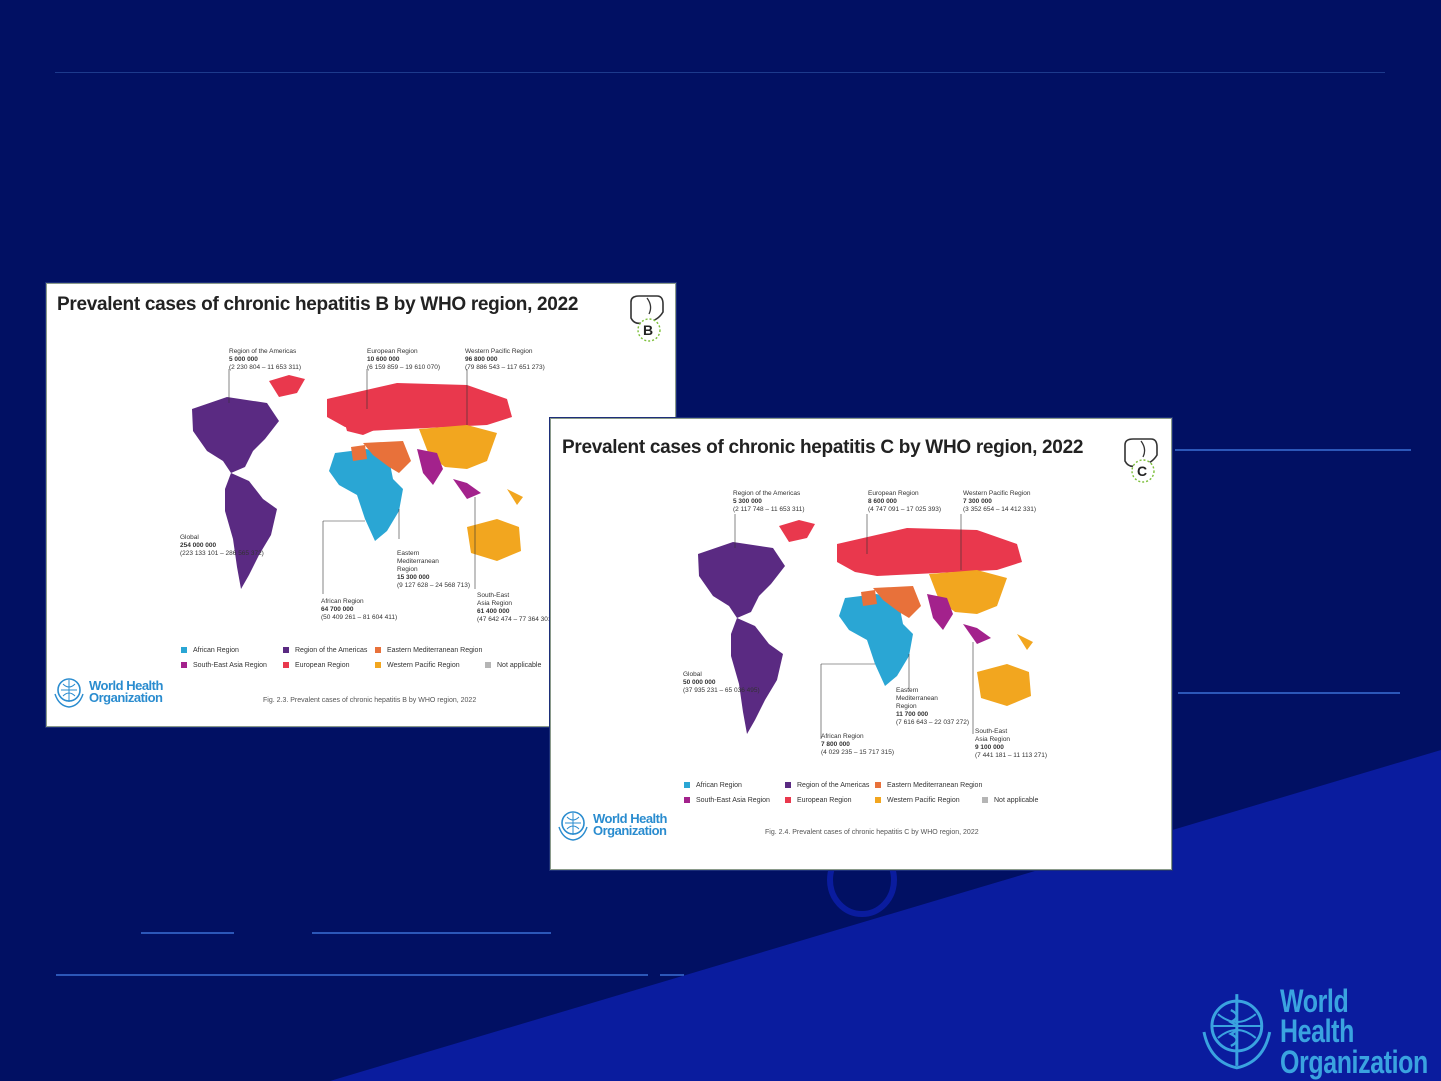  What do you see at coordinates (359, 617) in the screenshot?
I see `annotation-range: (50 409 261 – 81 604 411)` at bounding box center [359, 617].